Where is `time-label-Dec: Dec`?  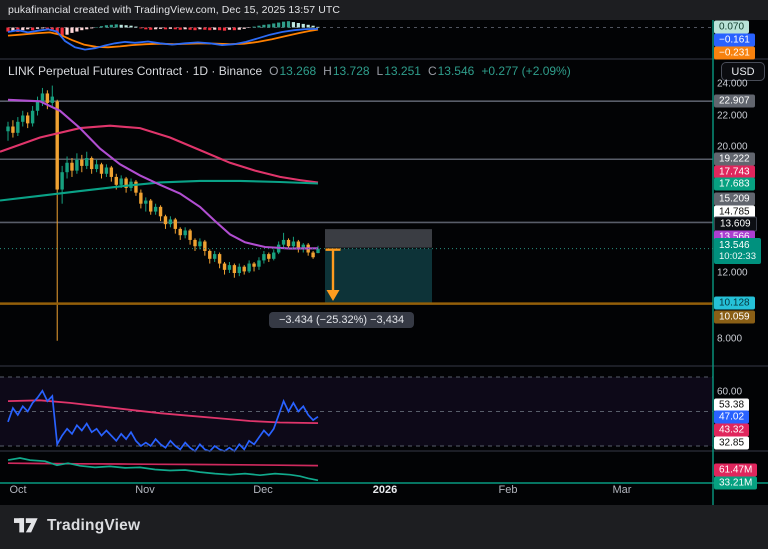 time-label-Dec: Dec is located at coordinates (263, 490).